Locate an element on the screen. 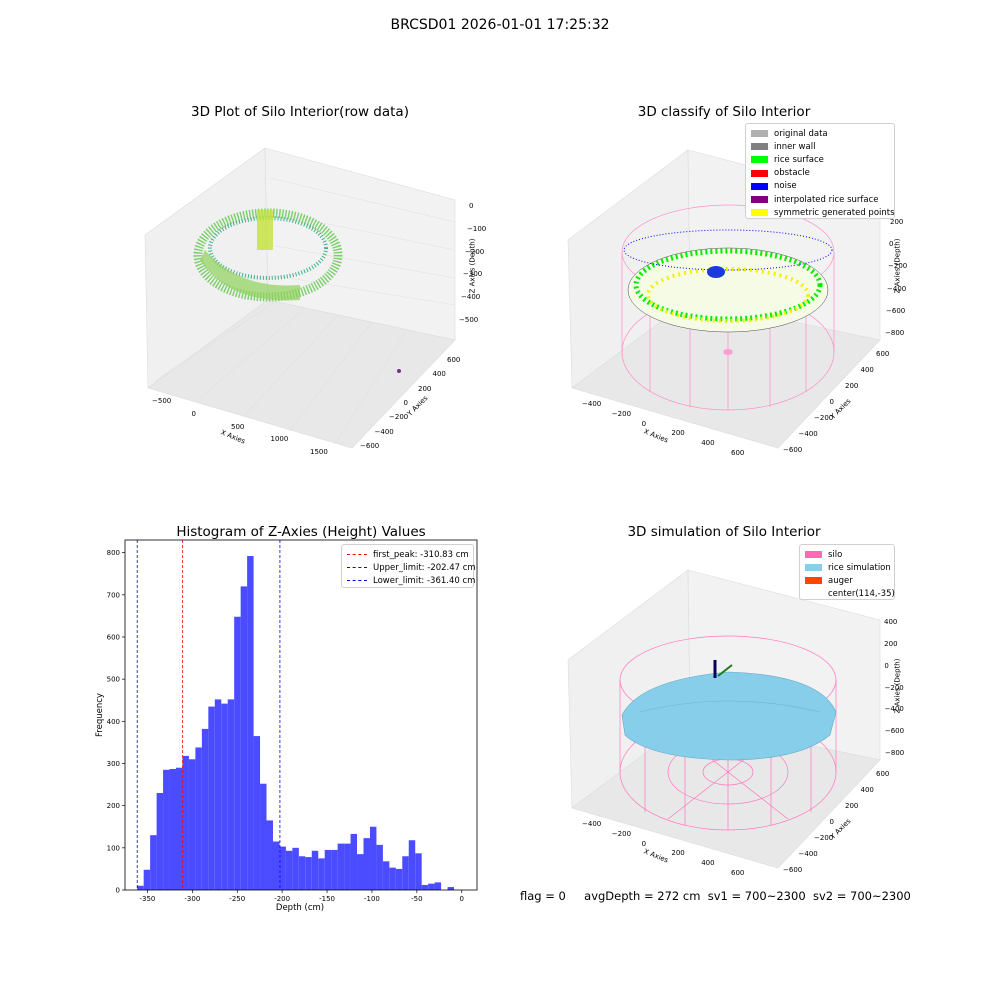 The width and height of the screenshot is (1000, 1000). legend-label: inner wall is located at coordinates (795, 146).